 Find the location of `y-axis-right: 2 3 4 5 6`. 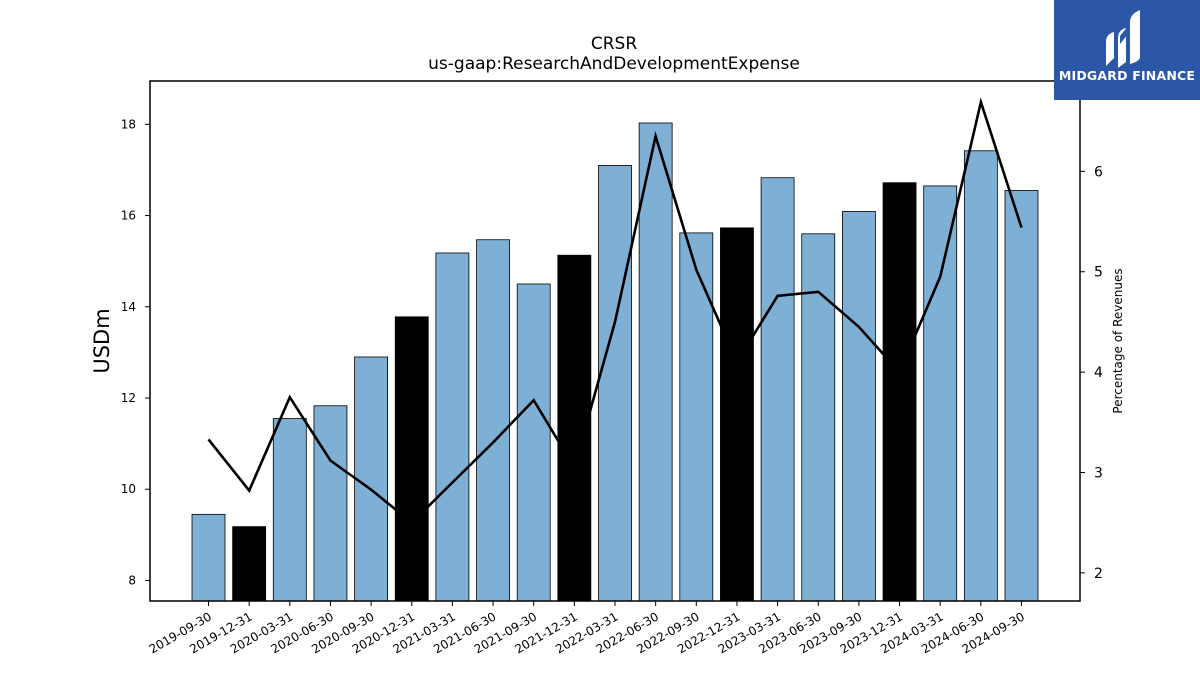

y-axis-right: 2 3 4 5 6 is located at coordinates (1091, 373).